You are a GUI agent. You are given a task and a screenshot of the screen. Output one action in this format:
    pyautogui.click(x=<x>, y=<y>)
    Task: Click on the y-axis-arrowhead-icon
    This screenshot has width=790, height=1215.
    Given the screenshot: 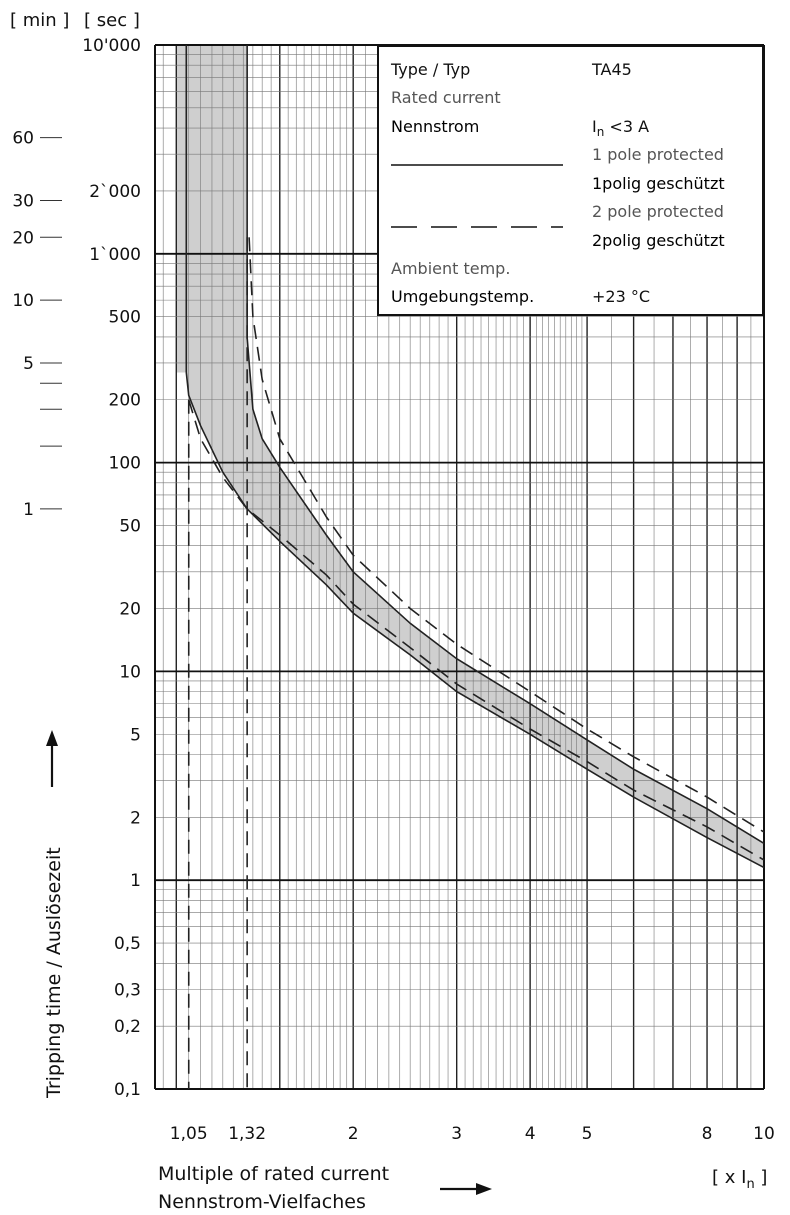 What is the action you would take?
    pyautogui.click(x=52, y=738)
    